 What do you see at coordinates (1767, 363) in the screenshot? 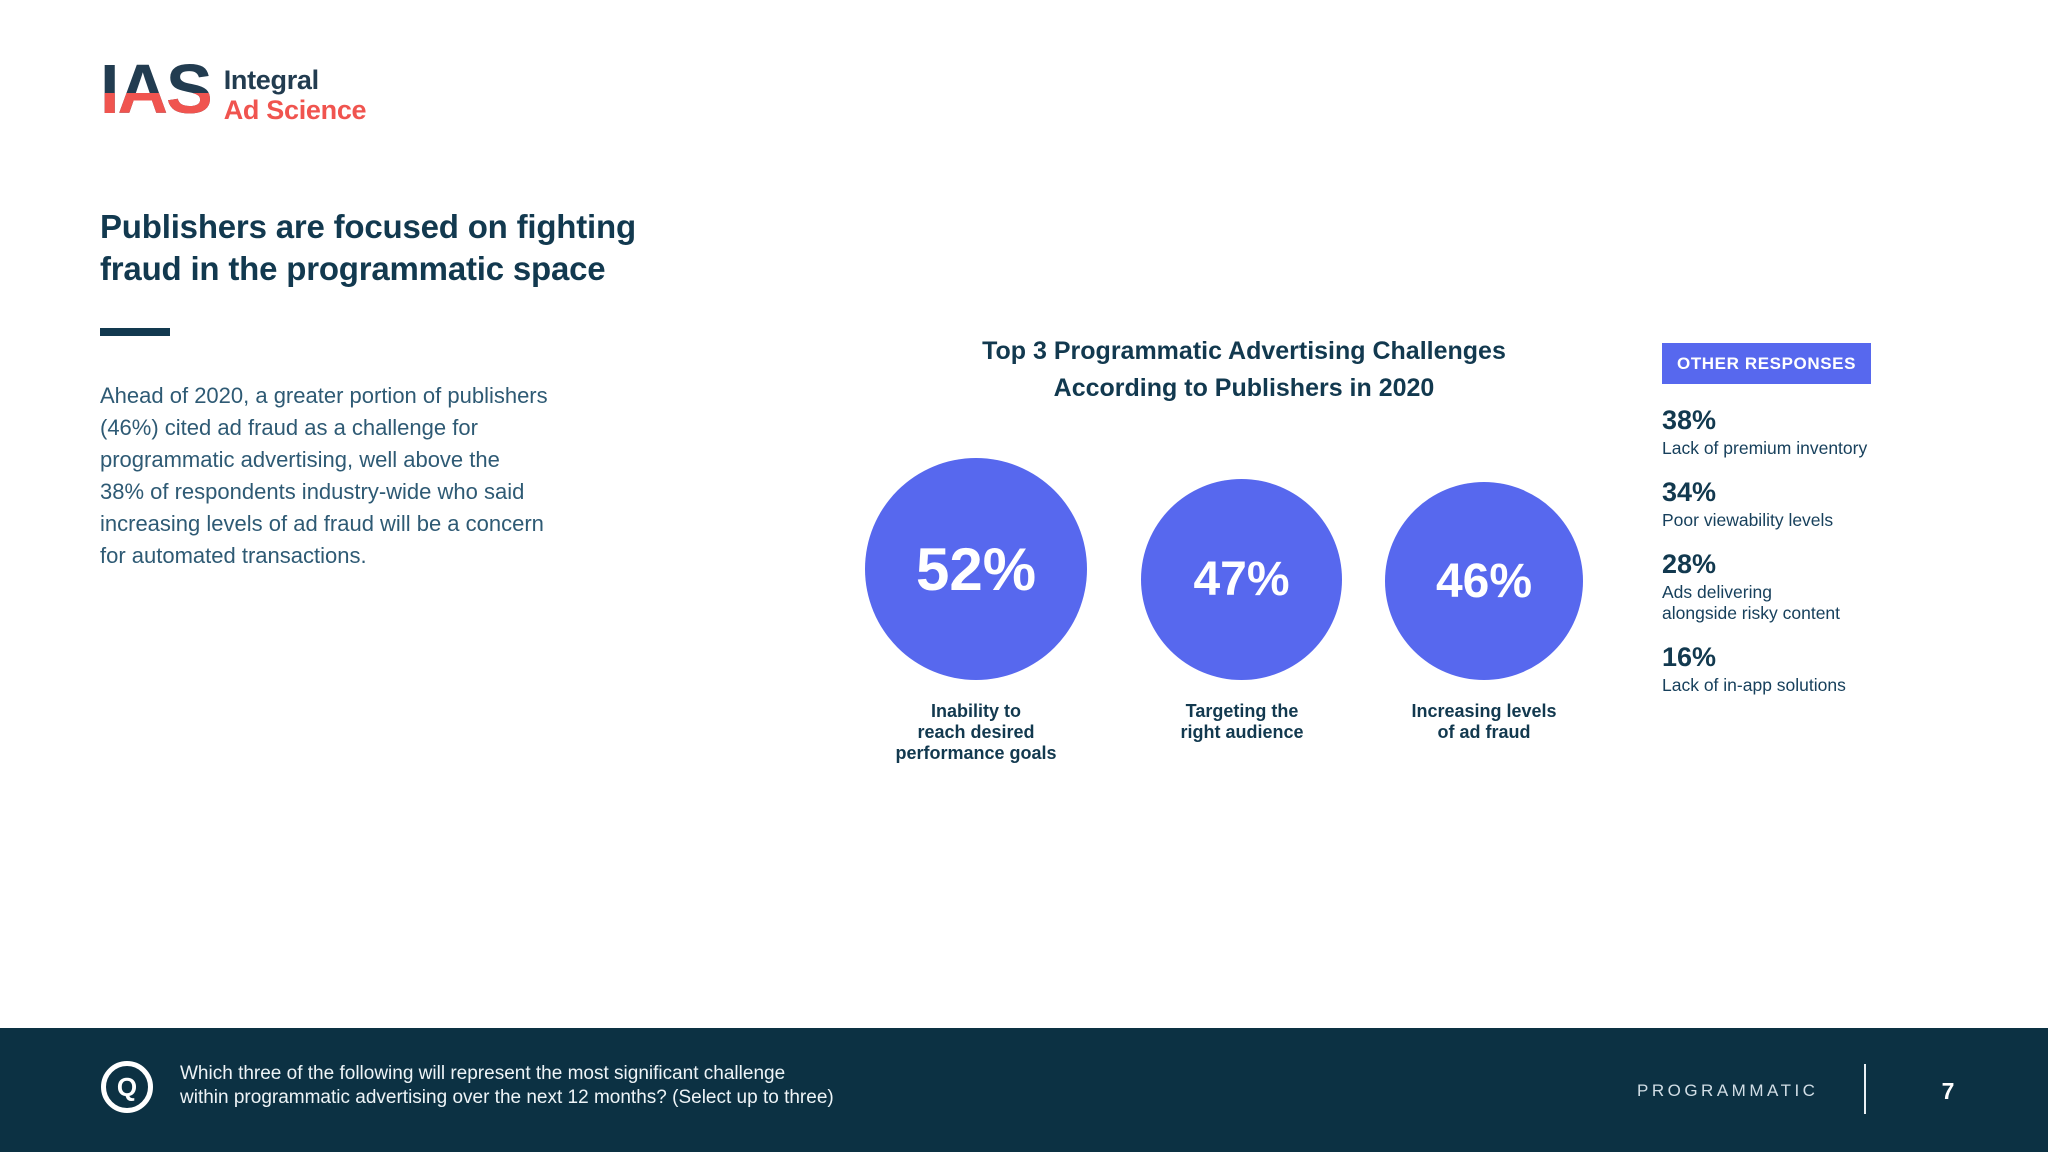
I see `other-responses-badge: OTHER RESPONSES` at bounding box center [1767, 363].